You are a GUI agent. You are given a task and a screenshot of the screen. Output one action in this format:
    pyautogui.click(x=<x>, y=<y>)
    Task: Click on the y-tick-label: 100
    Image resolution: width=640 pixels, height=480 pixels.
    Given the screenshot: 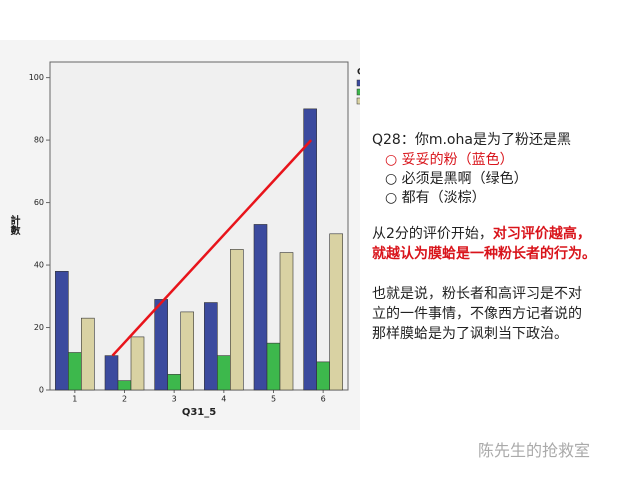 What is the action you would take?
    pyautogui.click(x=36, y=77)
    